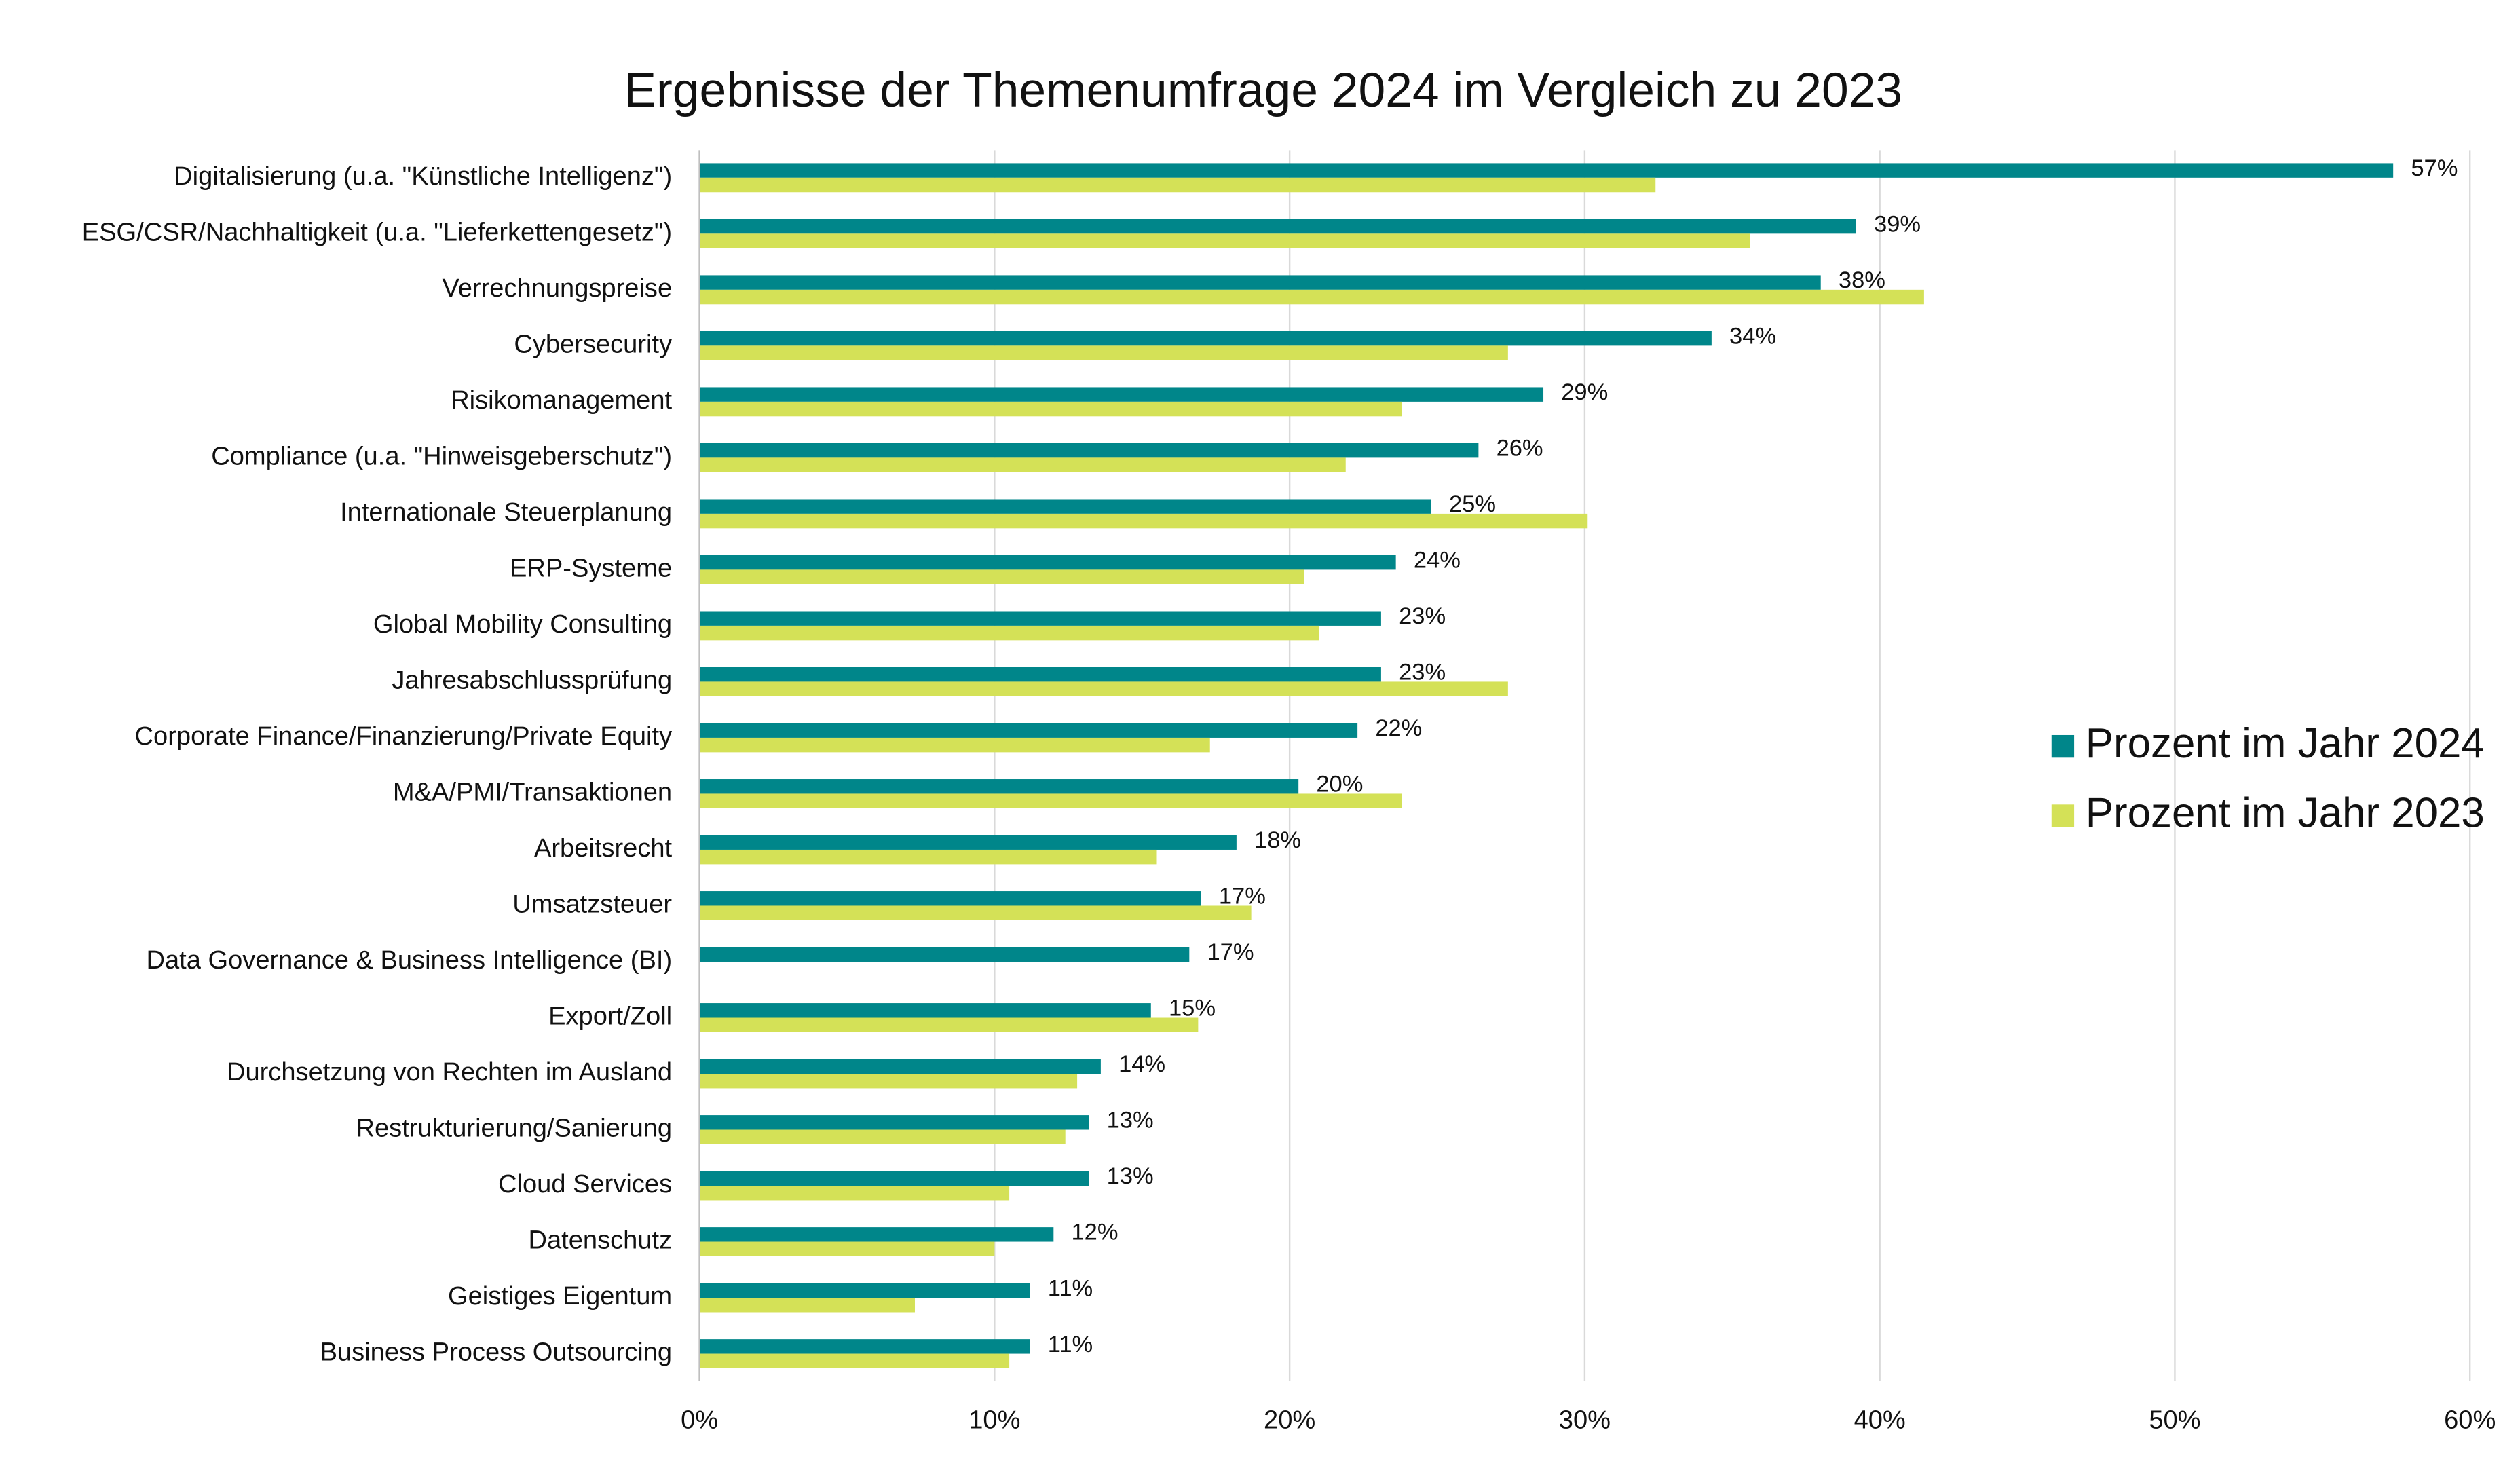 This screenshot has width=2520, height=1466. Describe the element at coordinates (1473, 504) in the screenshot. I see `data-label: 25%` at that location.